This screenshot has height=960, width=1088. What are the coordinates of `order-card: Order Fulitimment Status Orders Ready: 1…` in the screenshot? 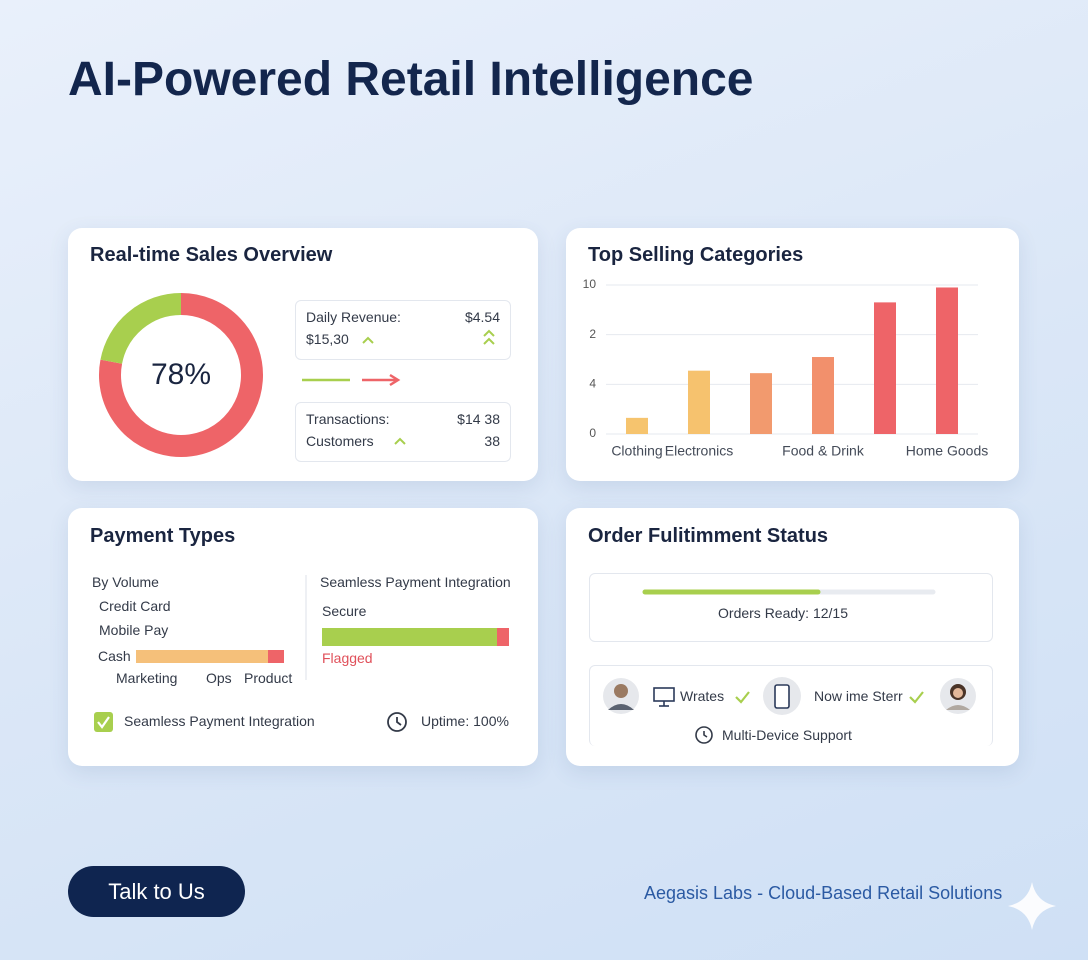 It's located at (792, 637).